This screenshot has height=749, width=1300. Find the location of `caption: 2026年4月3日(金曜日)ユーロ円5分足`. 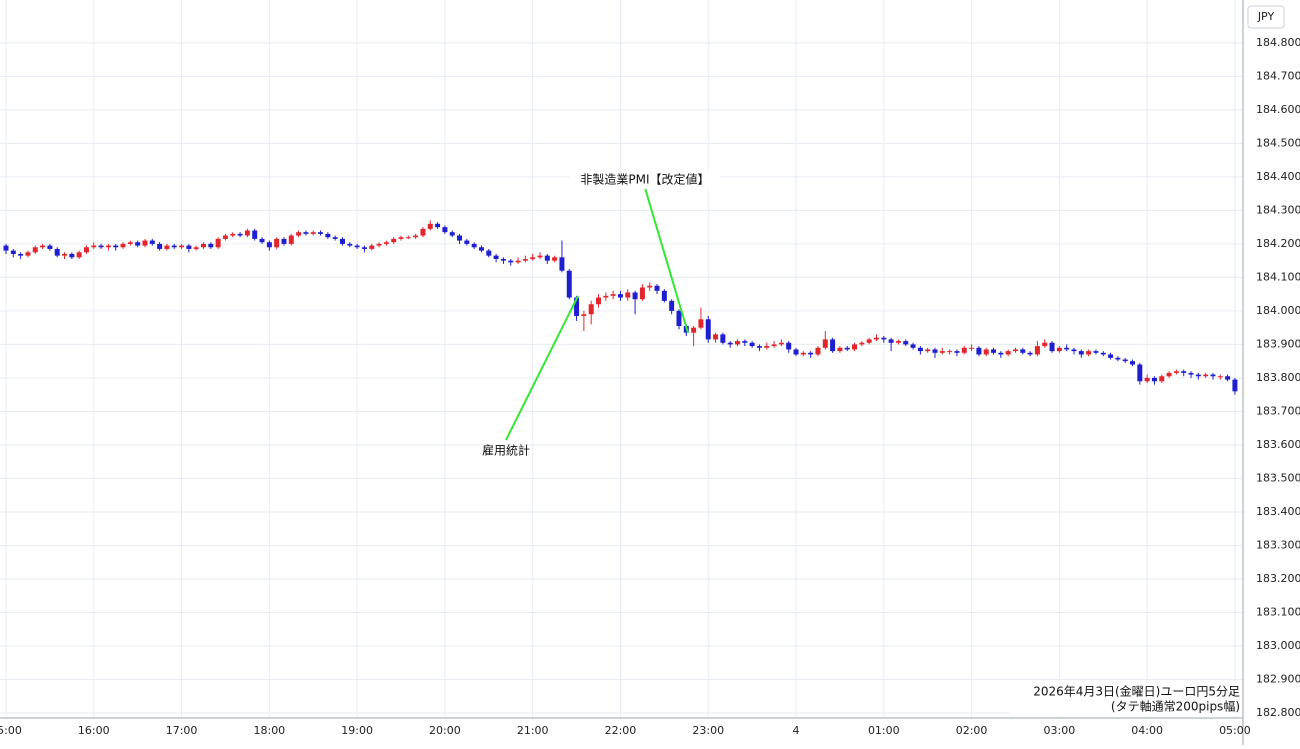

caption: 2026年4月3日(金曜日)ユーロ円5分足 is located at coordinates (1136, 691).